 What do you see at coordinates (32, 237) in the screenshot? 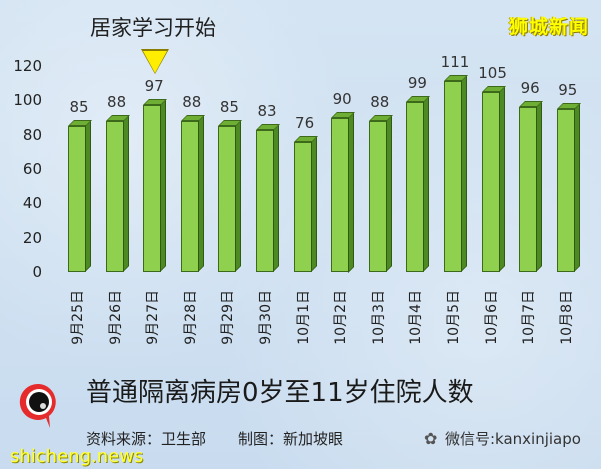
I see `y-tick-label: 20` at bounding box center [32, 237].